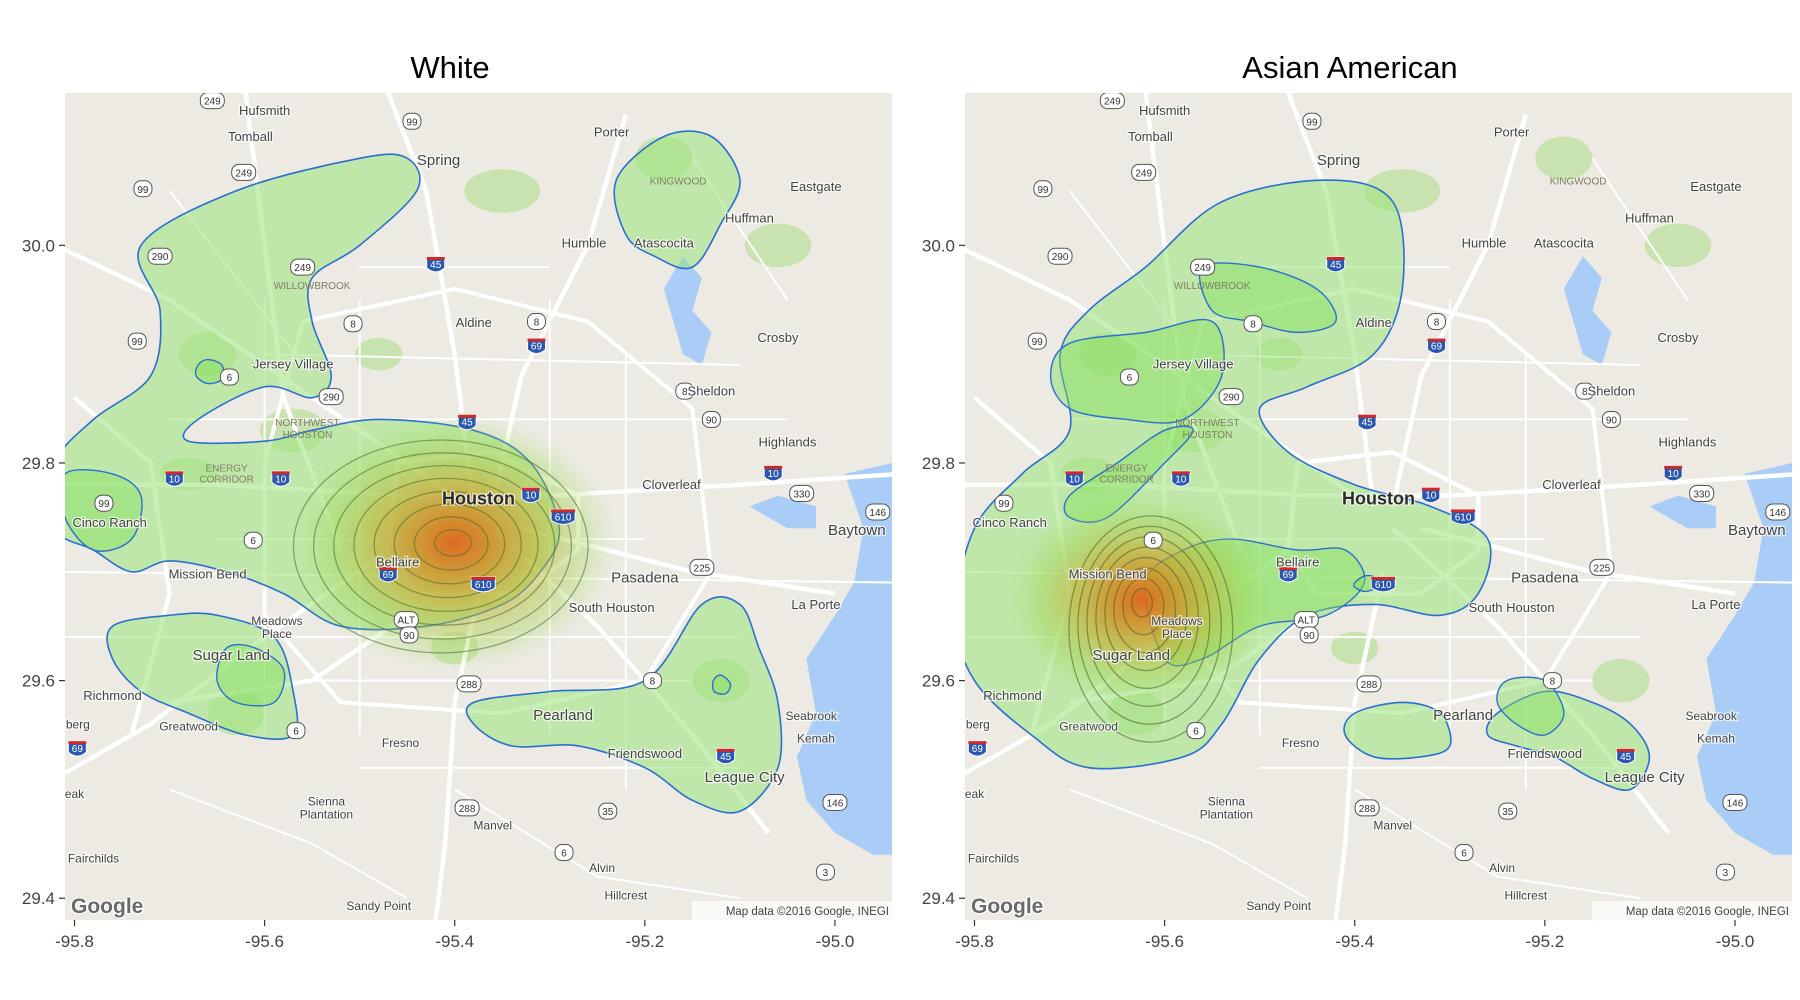 This screenshot has width=1800, height=1000. What do you see at coordinates (974, 724) in the screenshot?
I see `place-label: nberg` at bounding box center [974, 724].